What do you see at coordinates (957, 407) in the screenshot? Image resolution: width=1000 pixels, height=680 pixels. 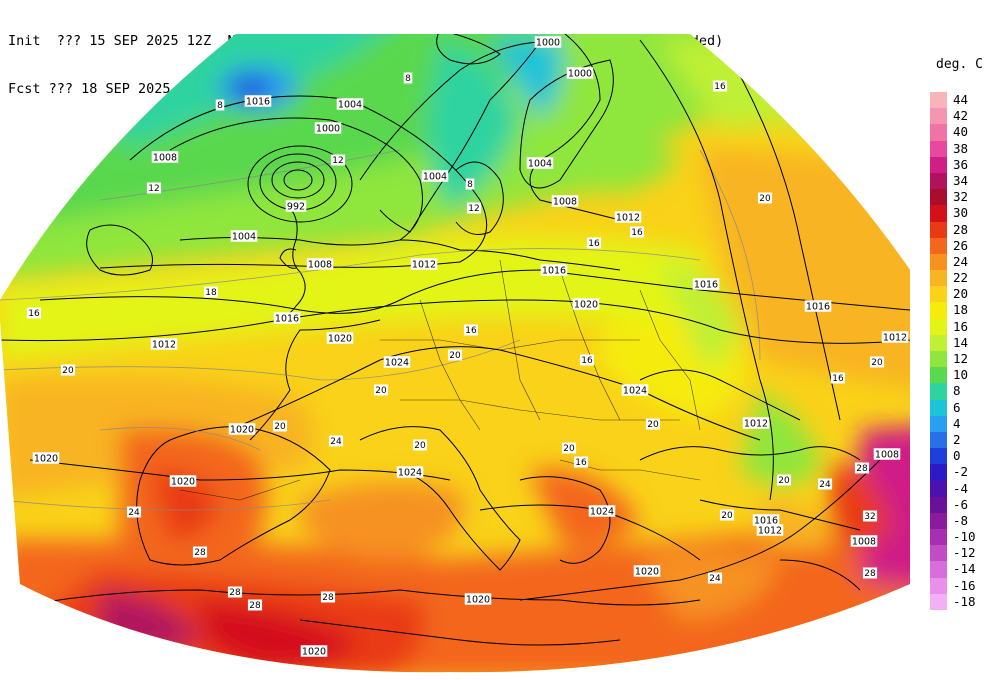 I see `legend-label: 6` at bounding box center [957, 407].